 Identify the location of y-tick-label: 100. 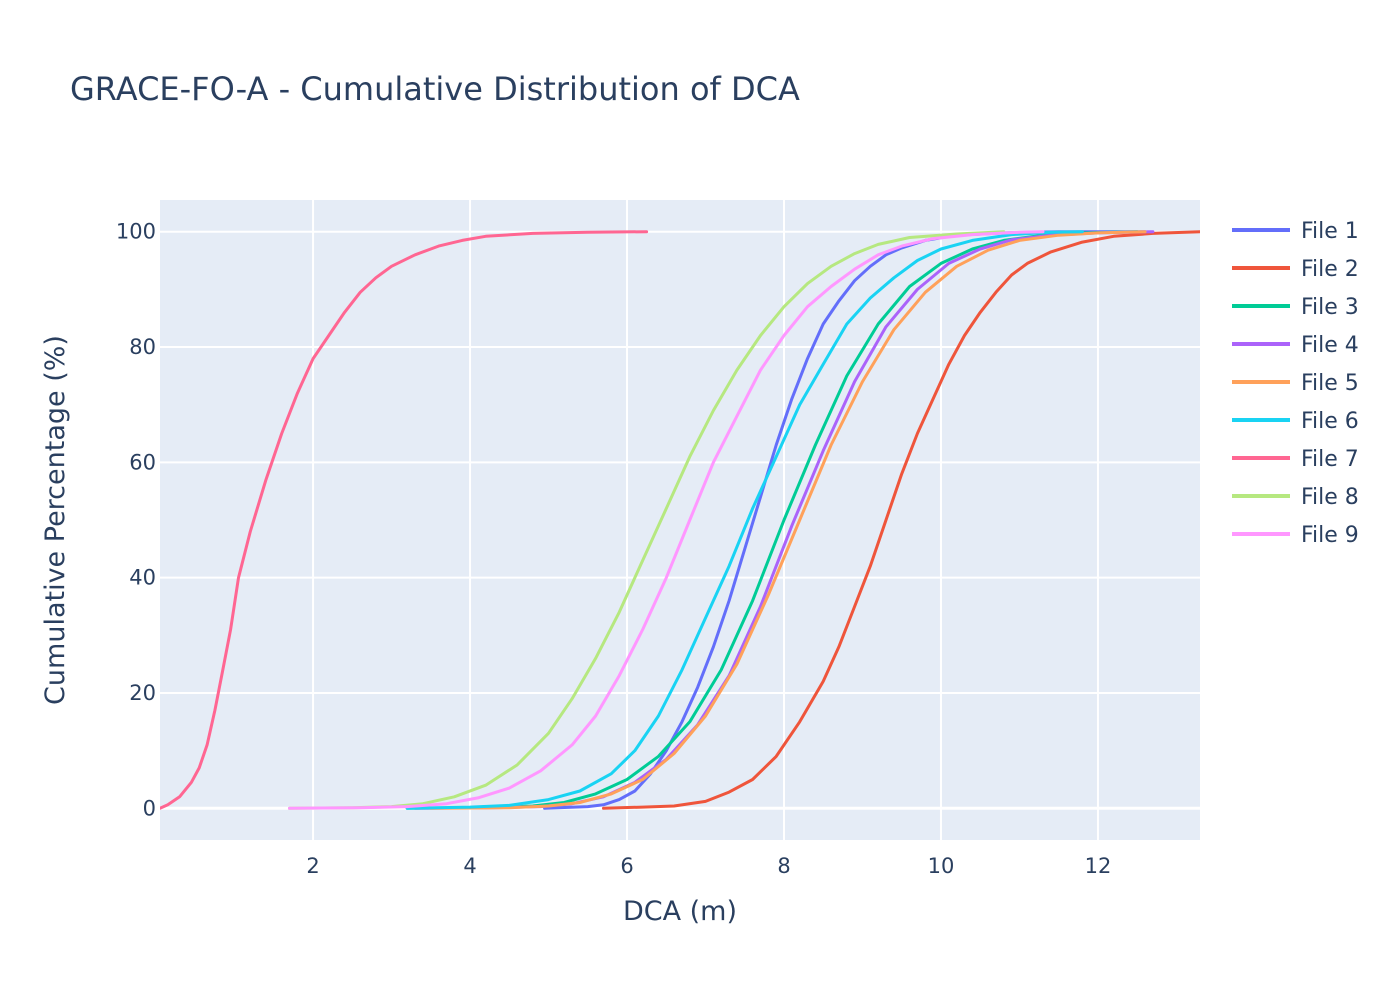
(136, 232).